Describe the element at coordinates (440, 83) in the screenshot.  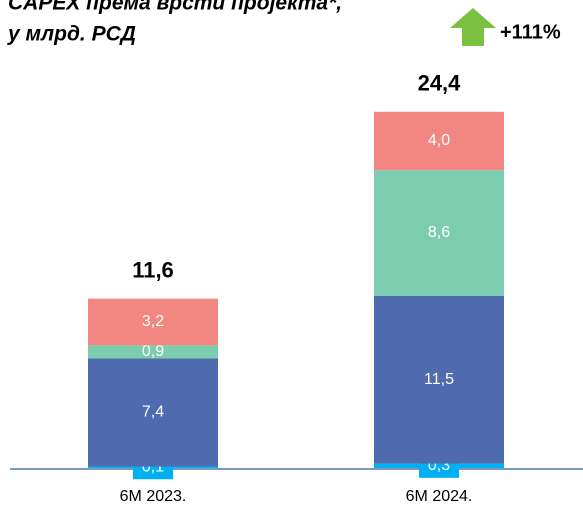
I see `total-label: 24,4` at that location.